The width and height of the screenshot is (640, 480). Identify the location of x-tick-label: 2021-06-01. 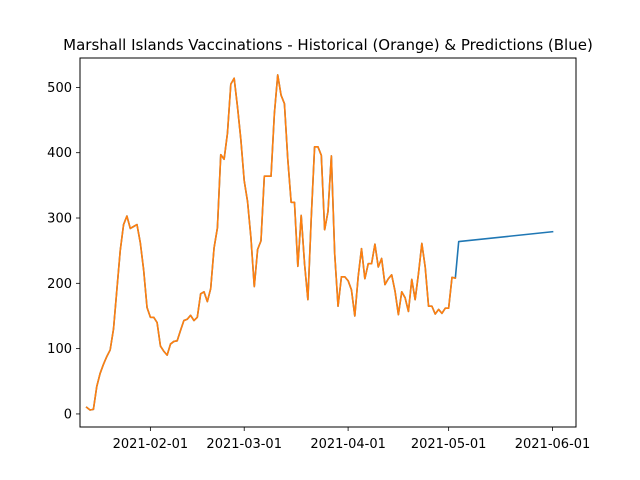
(553, 444).